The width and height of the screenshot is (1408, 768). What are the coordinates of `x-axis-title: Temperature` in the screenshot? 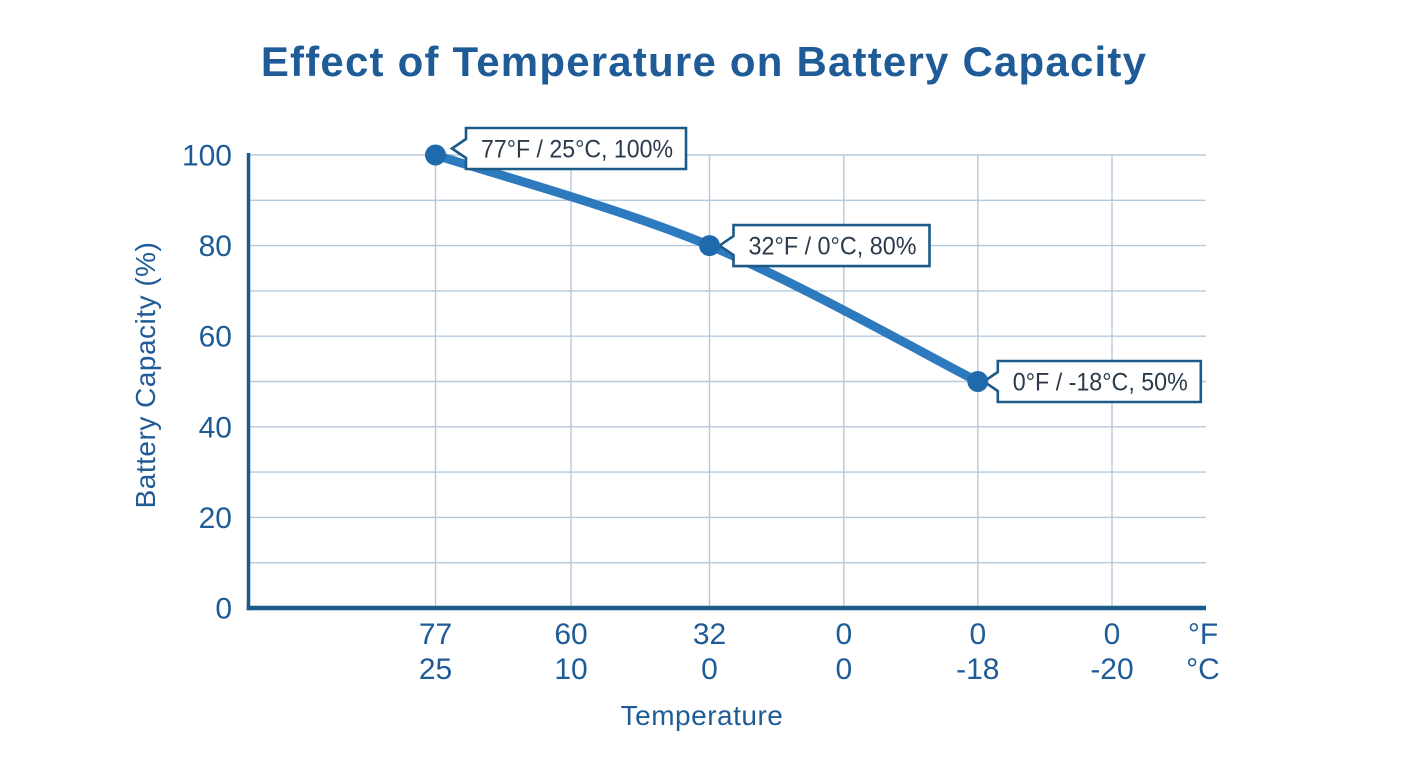 It's located at (702, 715).